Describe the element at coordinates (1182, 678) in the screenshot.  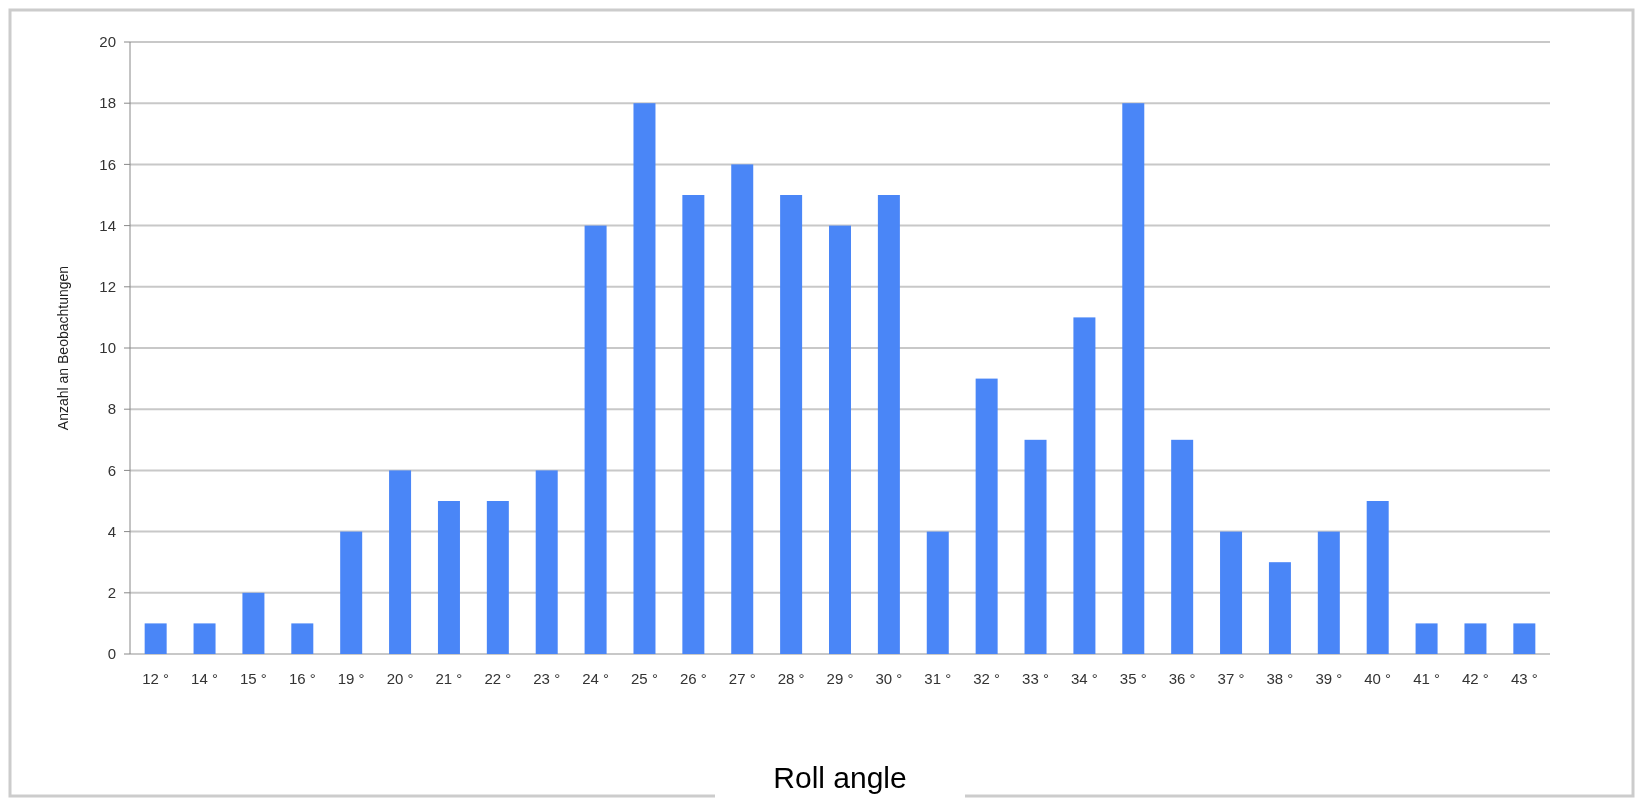
I see `x-tick-label: 36 °` at that location.